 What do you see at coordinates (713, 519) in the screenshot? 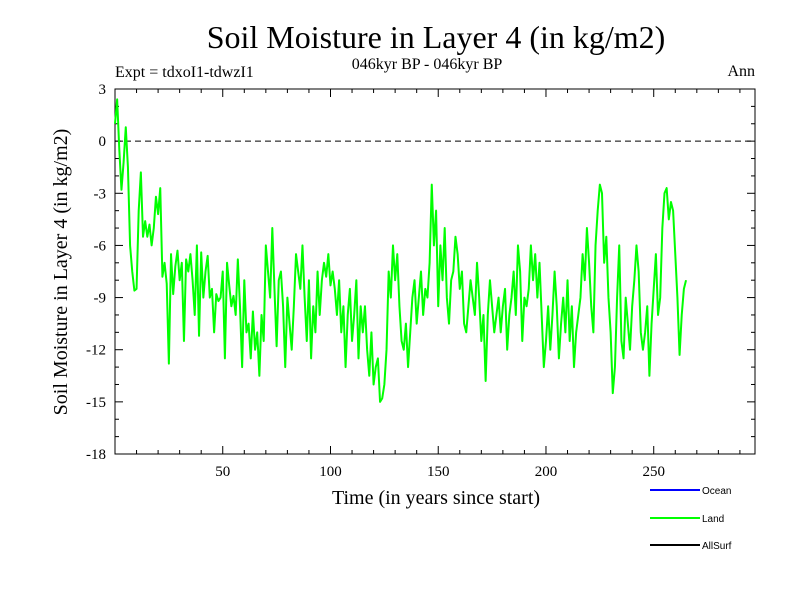
I see `legend-label-land: Land` at bounding box center [713, 519].